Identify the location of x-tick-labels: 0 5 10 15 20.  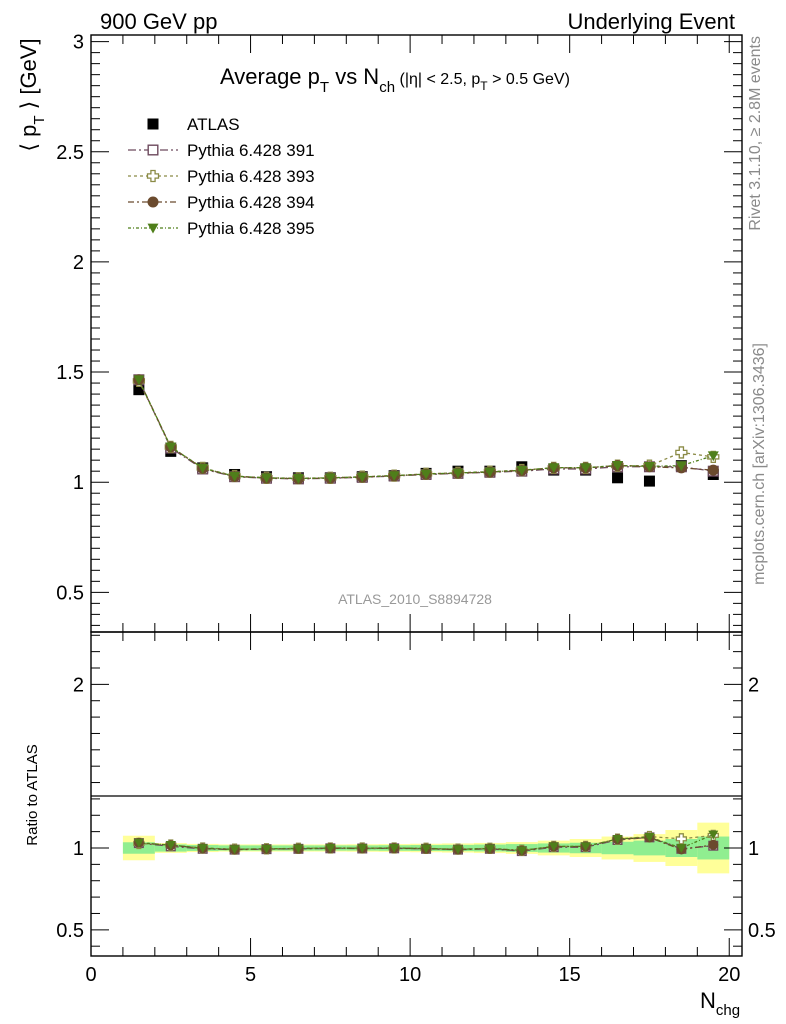
(412, 975).